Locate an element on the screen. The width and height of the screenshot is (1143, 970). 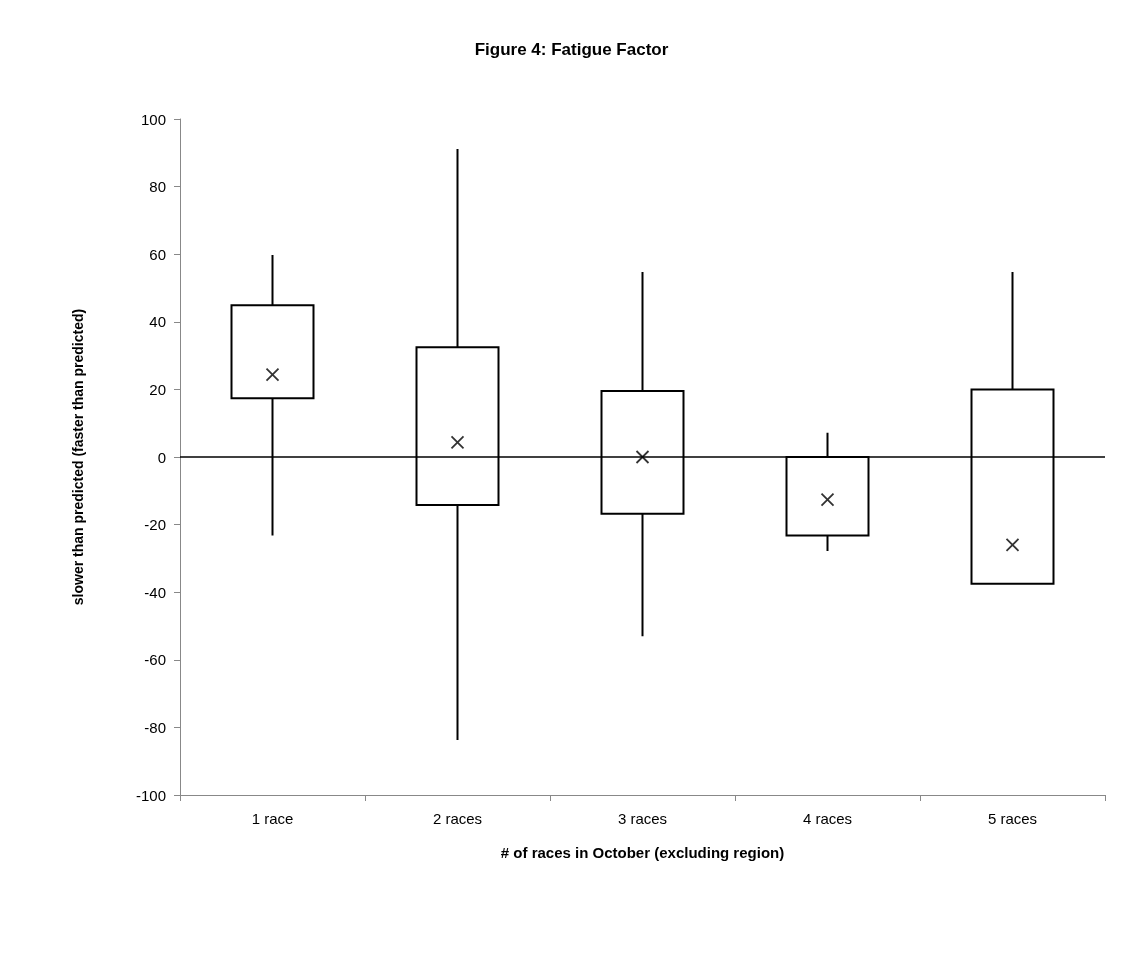
x-tick-label: 4 races is located at coordinates (827, 818).